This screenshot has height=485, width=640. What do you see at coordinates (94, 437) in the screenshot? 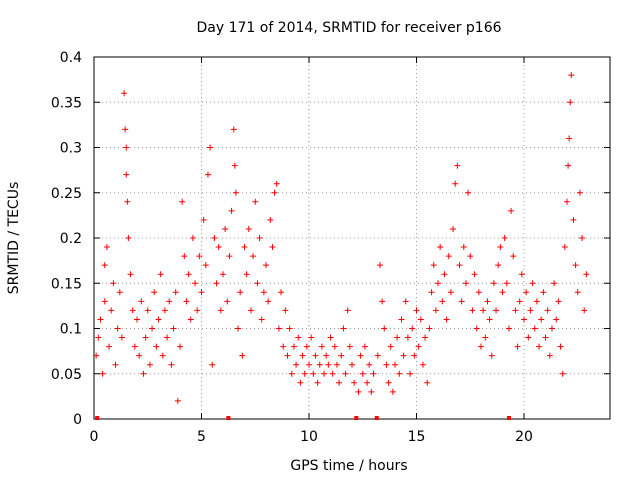
I see `x-tick-label: 0` at bounding box center [94, 437].